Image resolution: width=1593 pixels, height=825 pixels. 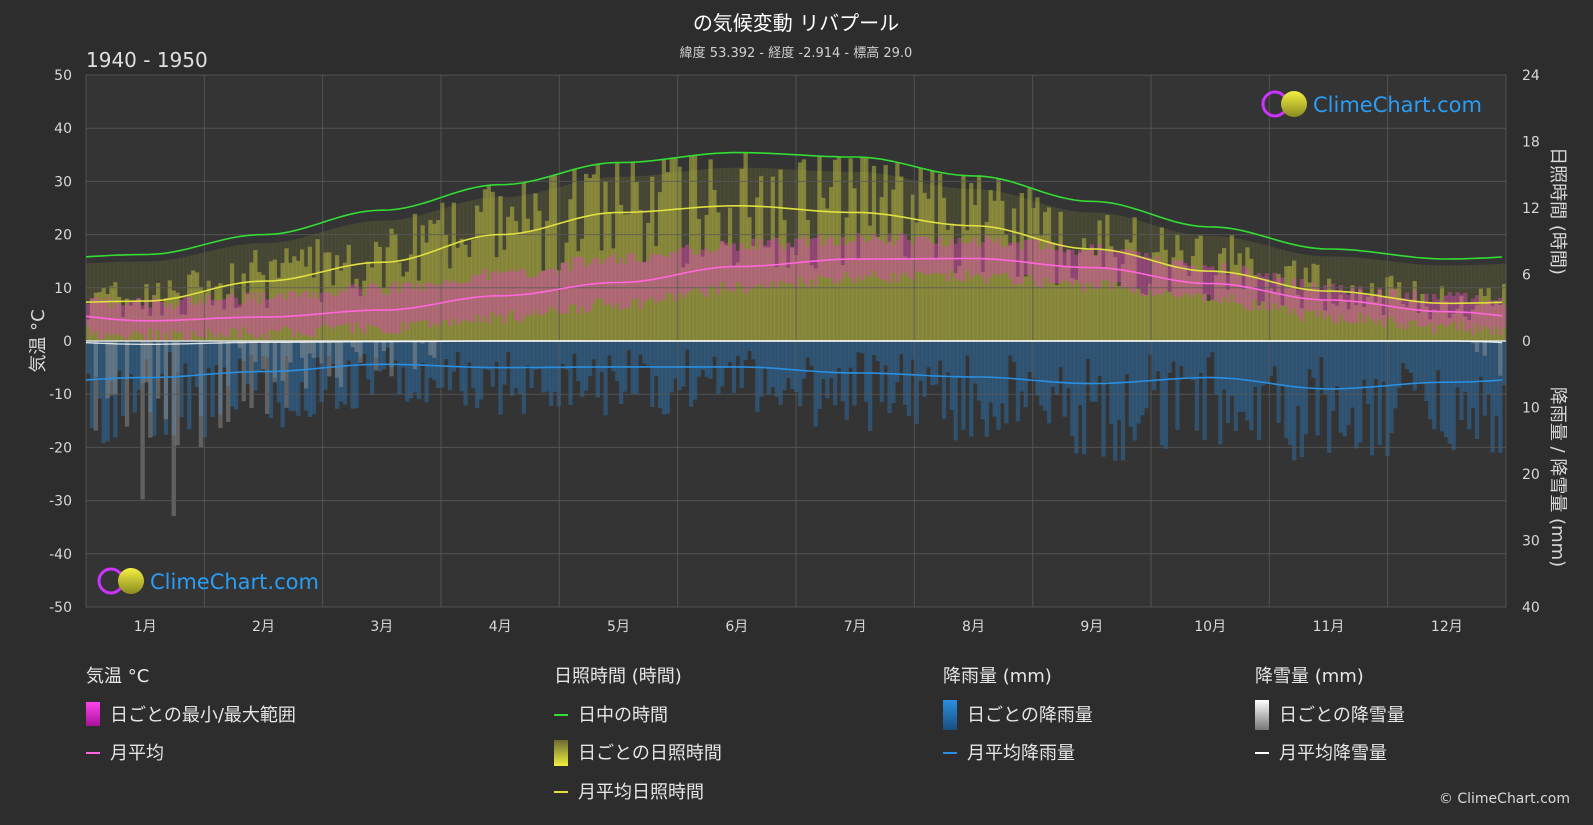 I want to click on left-tick-label: 30, so click(x=63, y=182).